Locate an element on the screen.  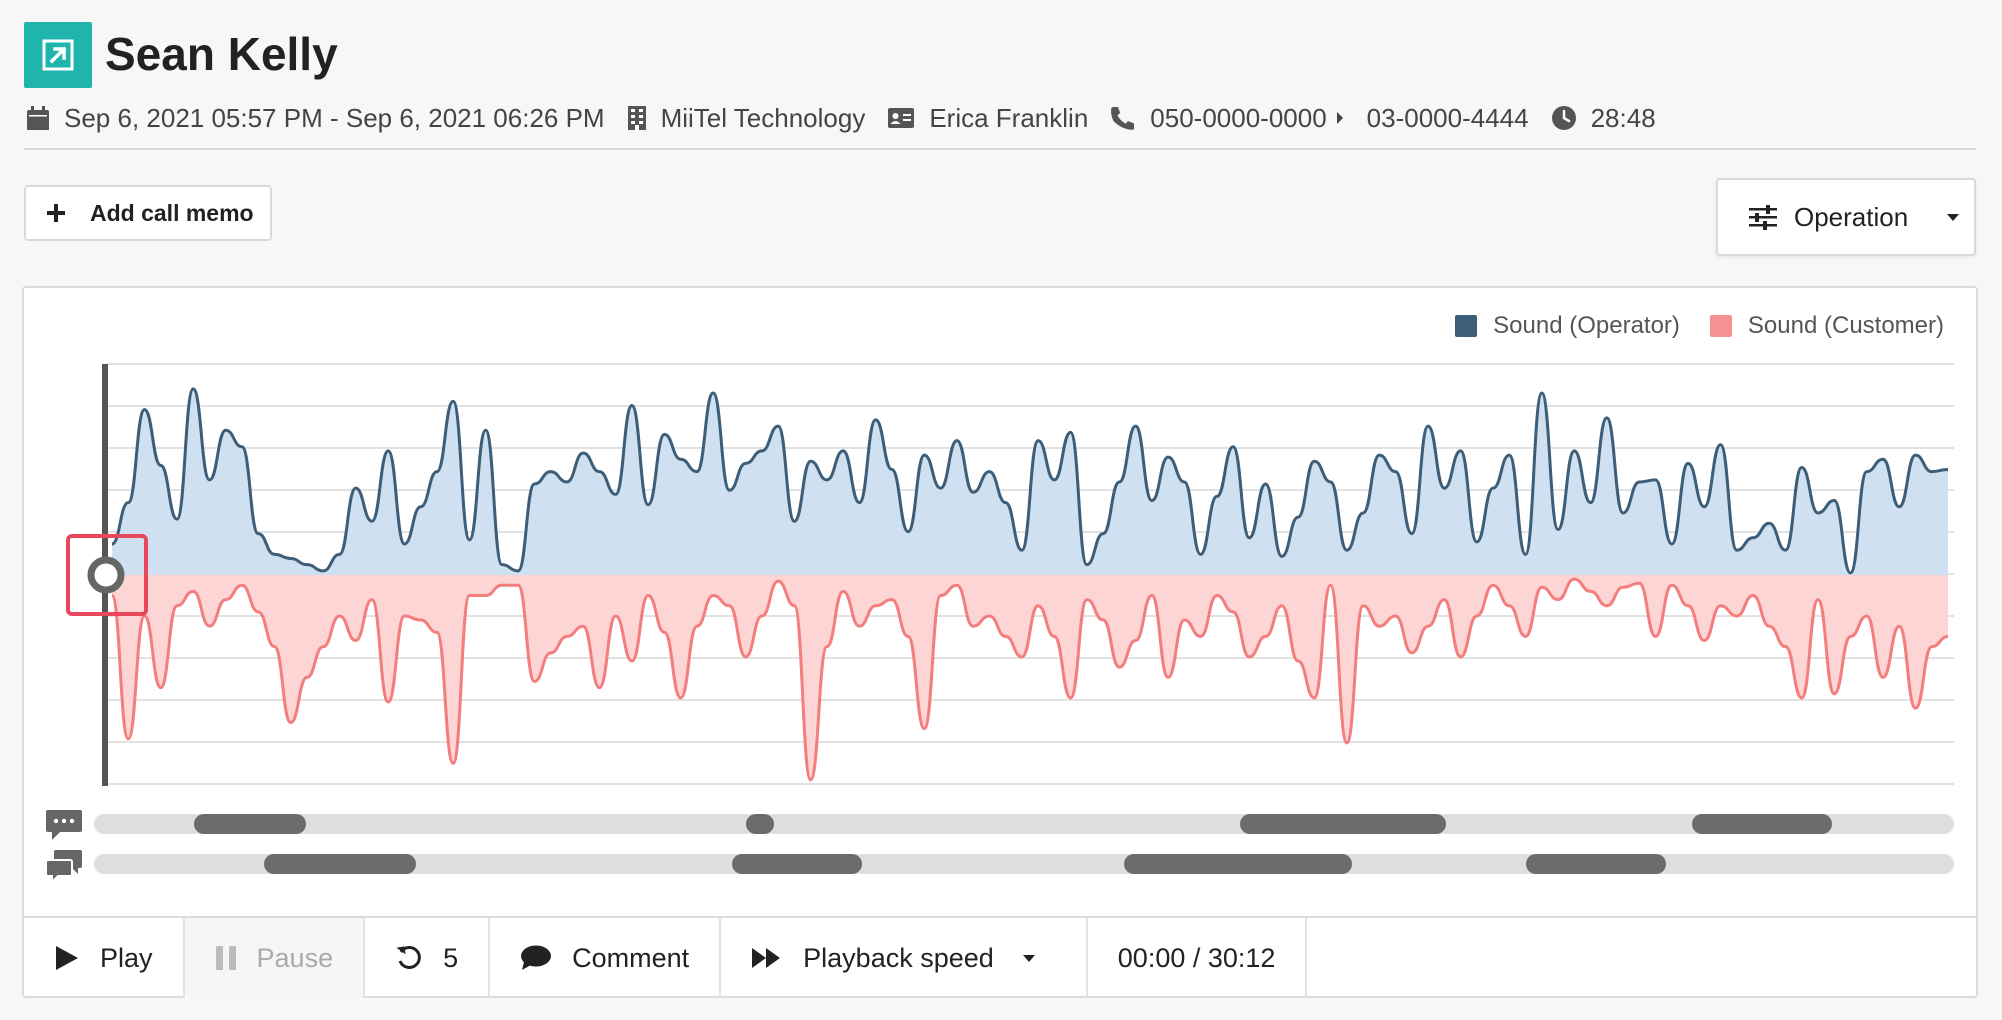
legend-operator: Sound (Operator) is located at coordinates (1567, 326).